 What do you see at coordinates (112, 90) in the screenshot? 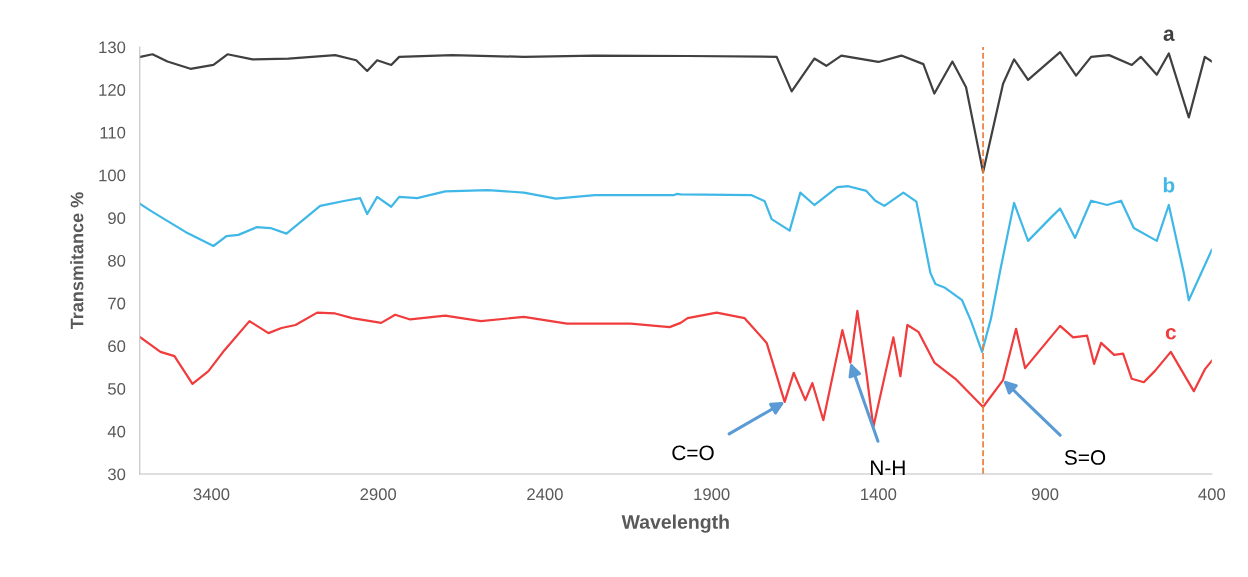
I see `y-tick-label: 120` at bounding box center [112, 90].